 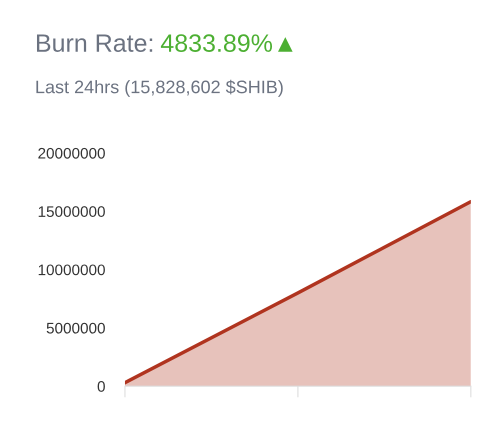 I want to click on y-tick-label: 5000000, so click(x=75, y=328).